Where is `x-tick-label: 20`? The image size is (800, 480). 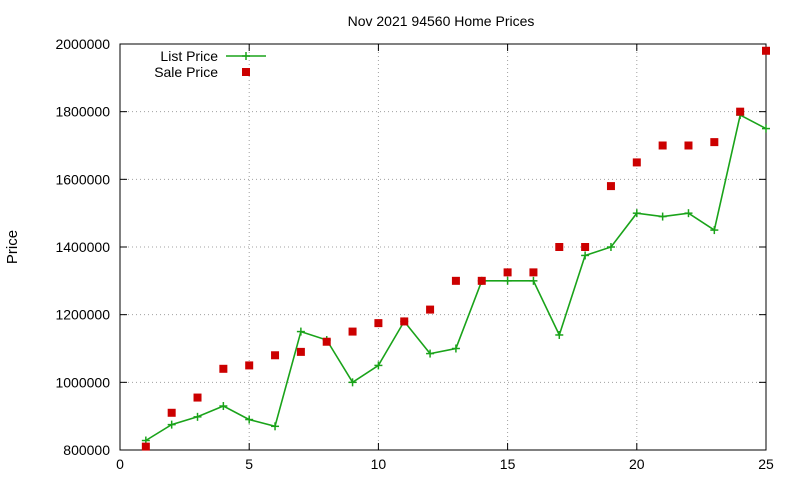
x-tick-label: 20 is located at coordinates (637, 464).